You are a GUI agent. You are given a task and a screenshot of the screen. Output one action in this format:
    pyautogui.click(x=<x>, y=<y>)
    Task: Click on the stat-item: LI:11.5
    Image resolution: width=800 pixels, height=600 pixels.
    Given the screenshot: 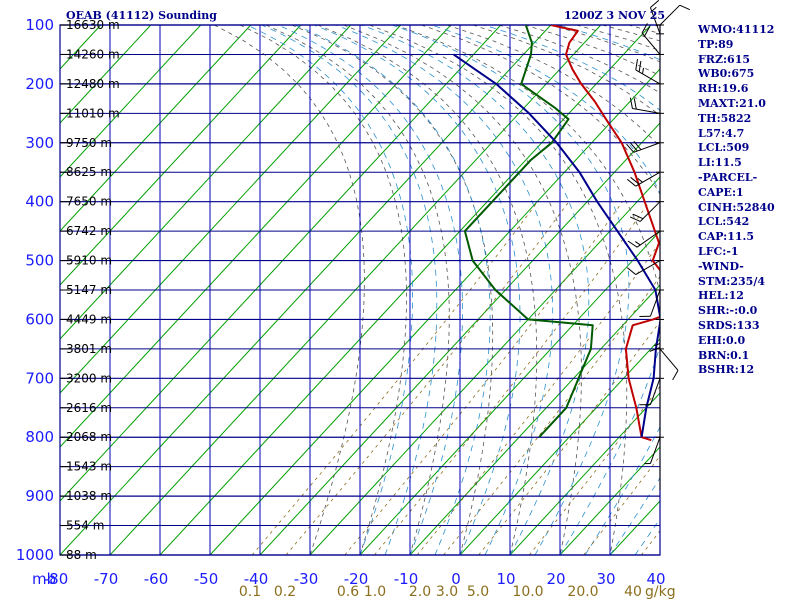 What is the action you would take?
    pyautogui.click(x=720, y=163)
    